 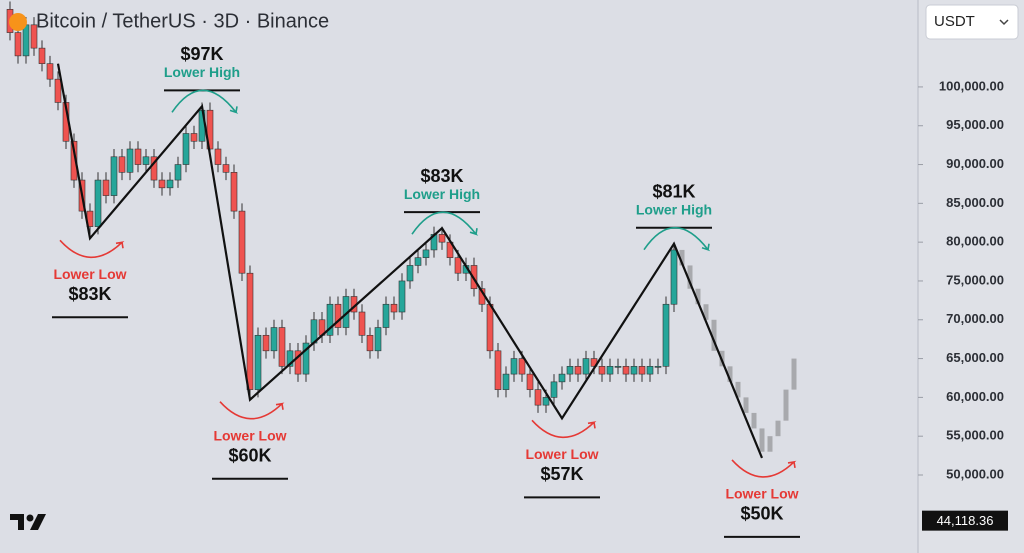 I want to click on coin-icon, so click(x=18, y=22).